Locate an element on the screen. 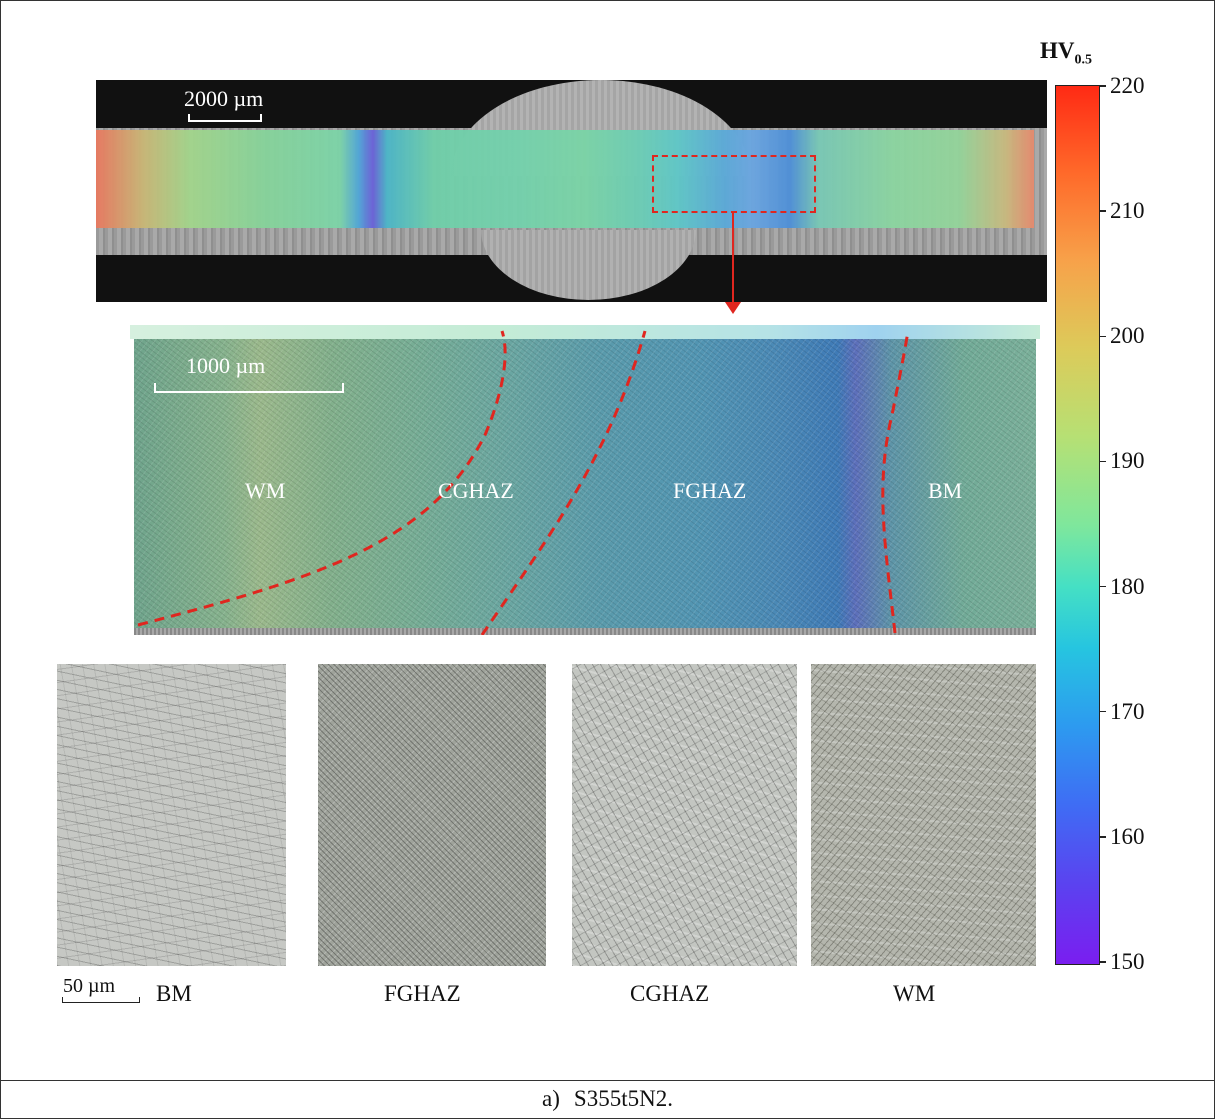 Image resolution: width=1215 pixels, height=1119 pixels. colorbar-title-main: HV is located at coordinates (1057, 50).